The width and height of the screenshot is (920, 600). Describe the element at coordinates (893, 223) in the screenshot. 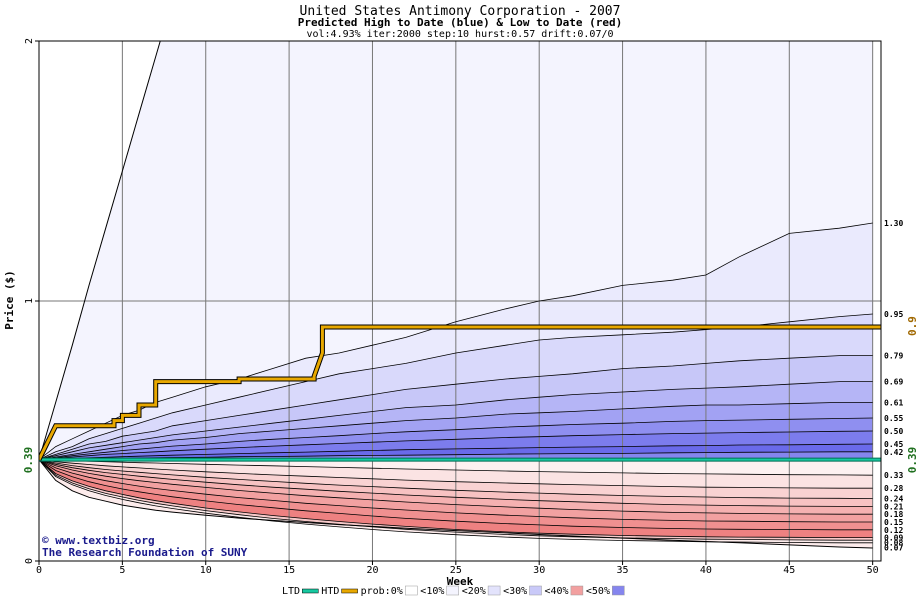

I see `band-end-label: 1.30` at that location.